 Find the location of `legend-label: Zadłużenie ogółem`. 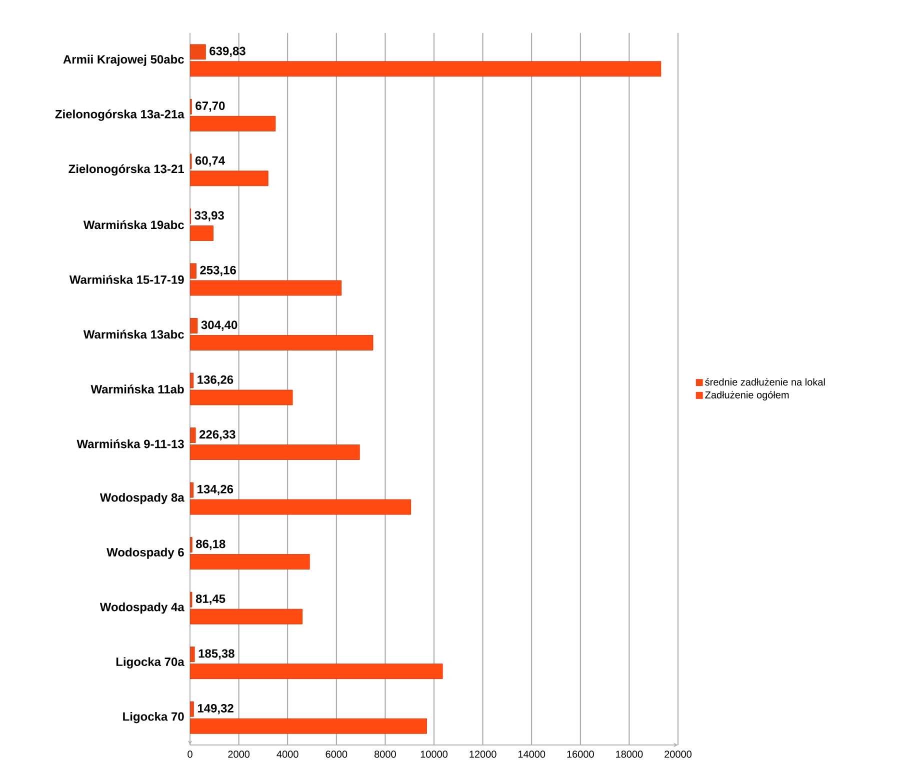

legend-label: Zadłużenie ogółem is located at coordinates (747, 395).